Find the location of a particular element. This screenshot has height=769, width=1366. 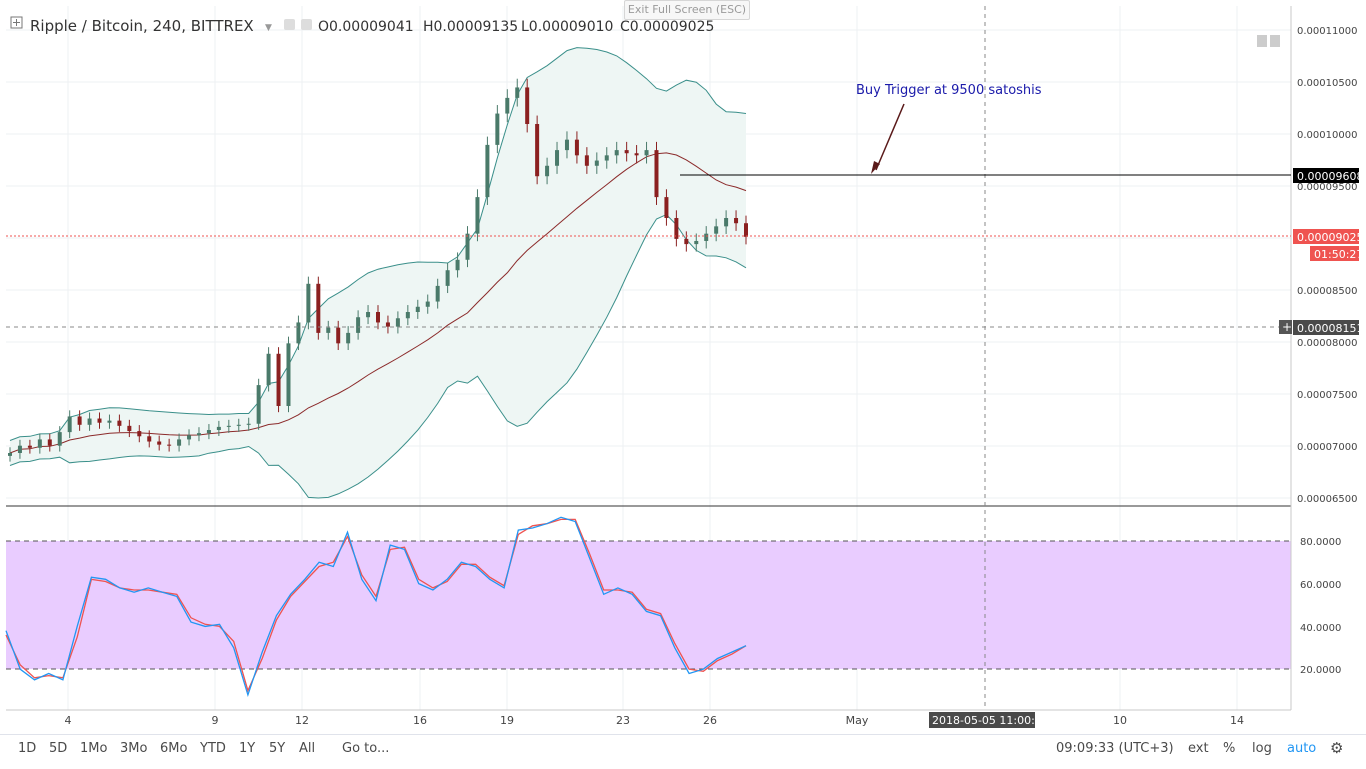

range-ytd: YTD is located at coordinates (213, 748).